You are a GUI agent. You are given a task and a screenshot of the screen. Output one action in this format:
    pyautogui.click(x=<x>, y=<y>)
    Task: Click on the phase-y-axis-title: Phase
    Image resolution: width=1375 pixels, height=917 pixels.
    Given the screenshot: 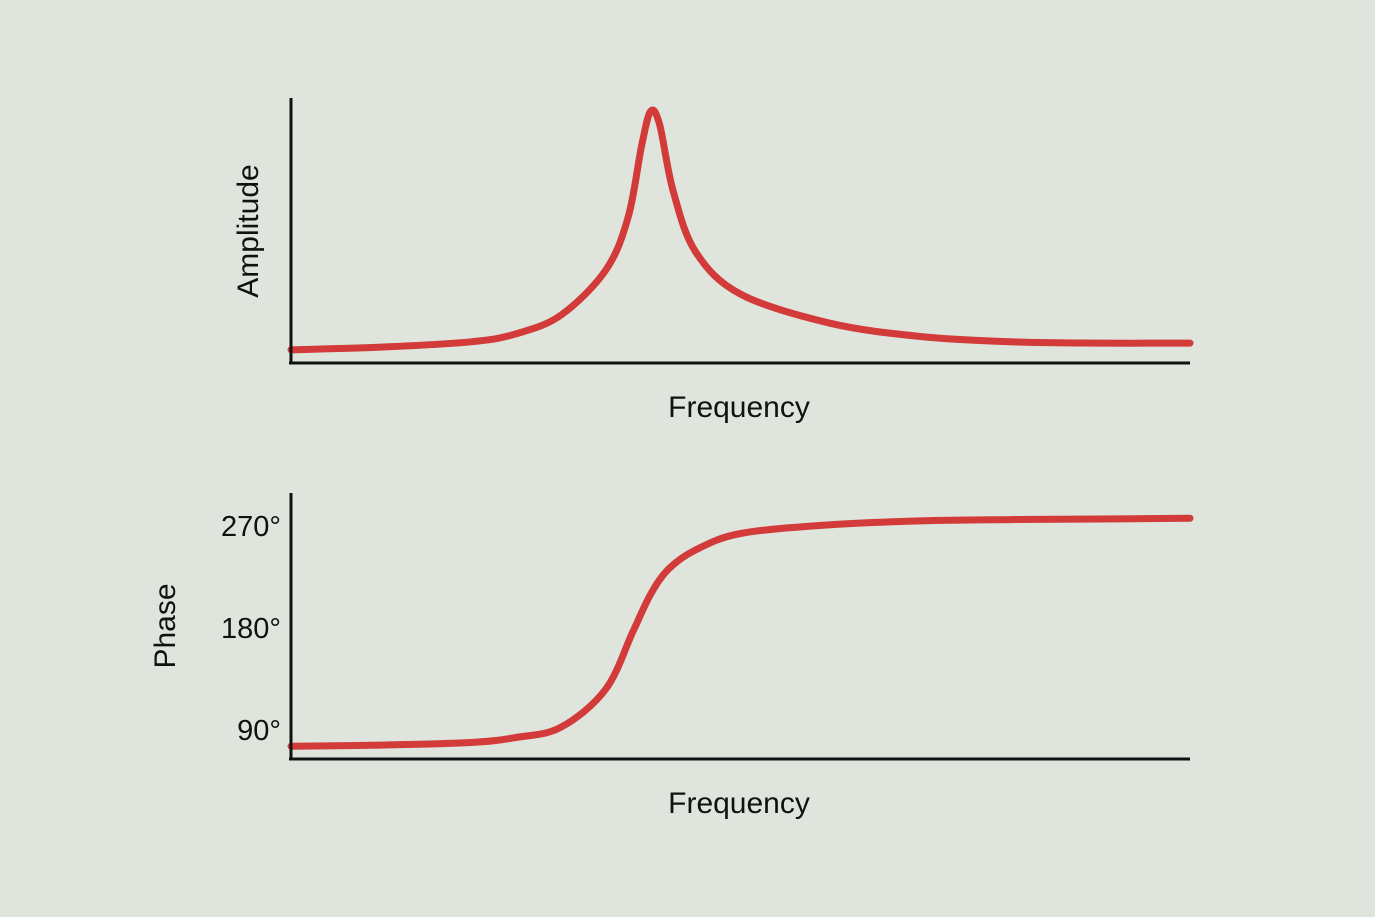 What is the action you would take?
    pyautogui.click(x=165, y=625)
    